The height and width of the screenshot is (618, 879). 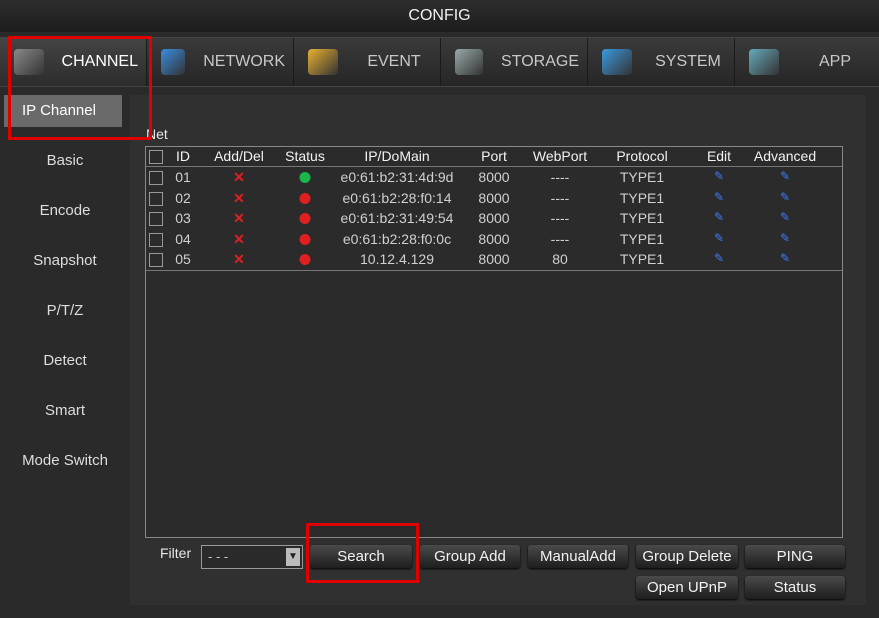 I want to click on ip-domain: e0:61:b2:28:f0:14, so click(x=397, y=197).